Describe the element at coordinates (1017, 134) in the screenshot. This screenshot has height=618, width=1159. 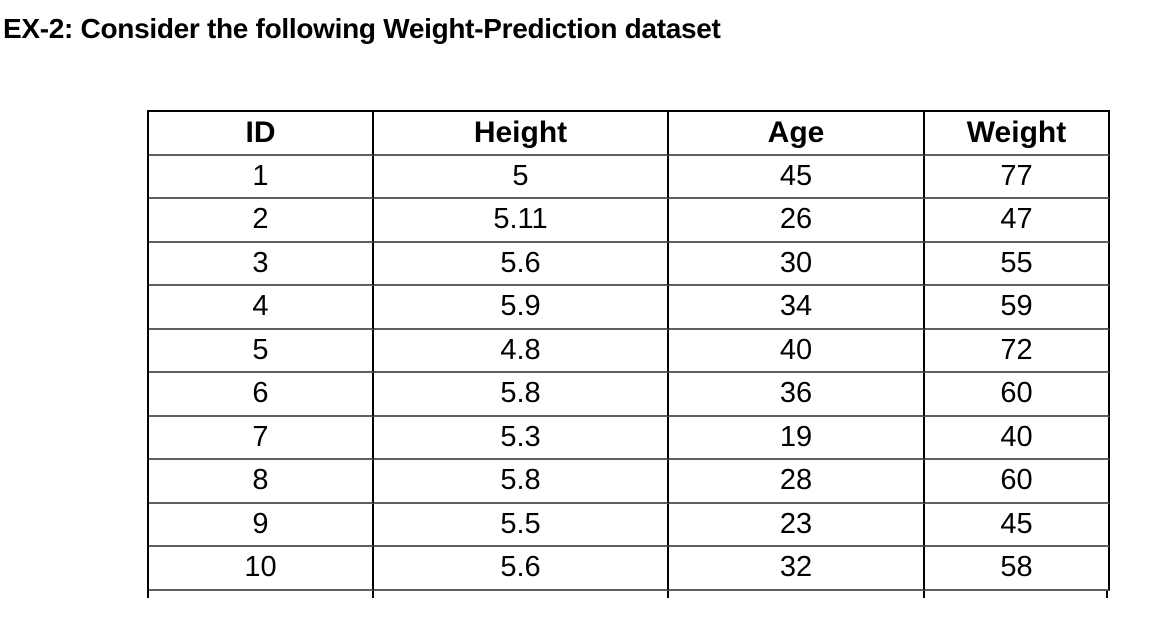
I see `column-header-weight: Weight` at that location.